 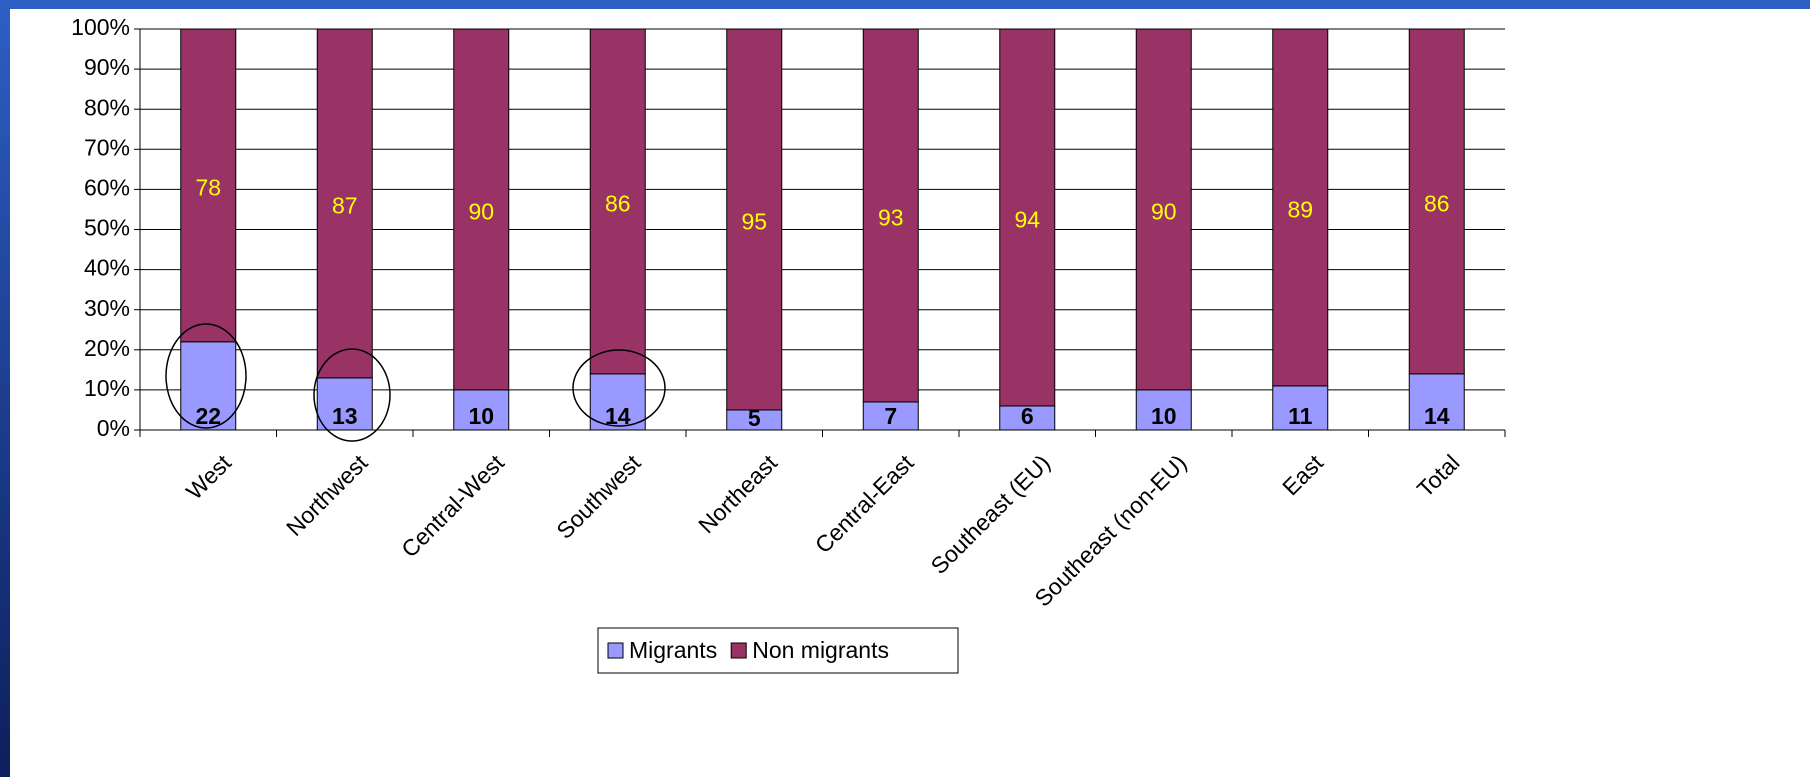 I want to click on migrant-value-label: 11, so click(x=1300, y=416).